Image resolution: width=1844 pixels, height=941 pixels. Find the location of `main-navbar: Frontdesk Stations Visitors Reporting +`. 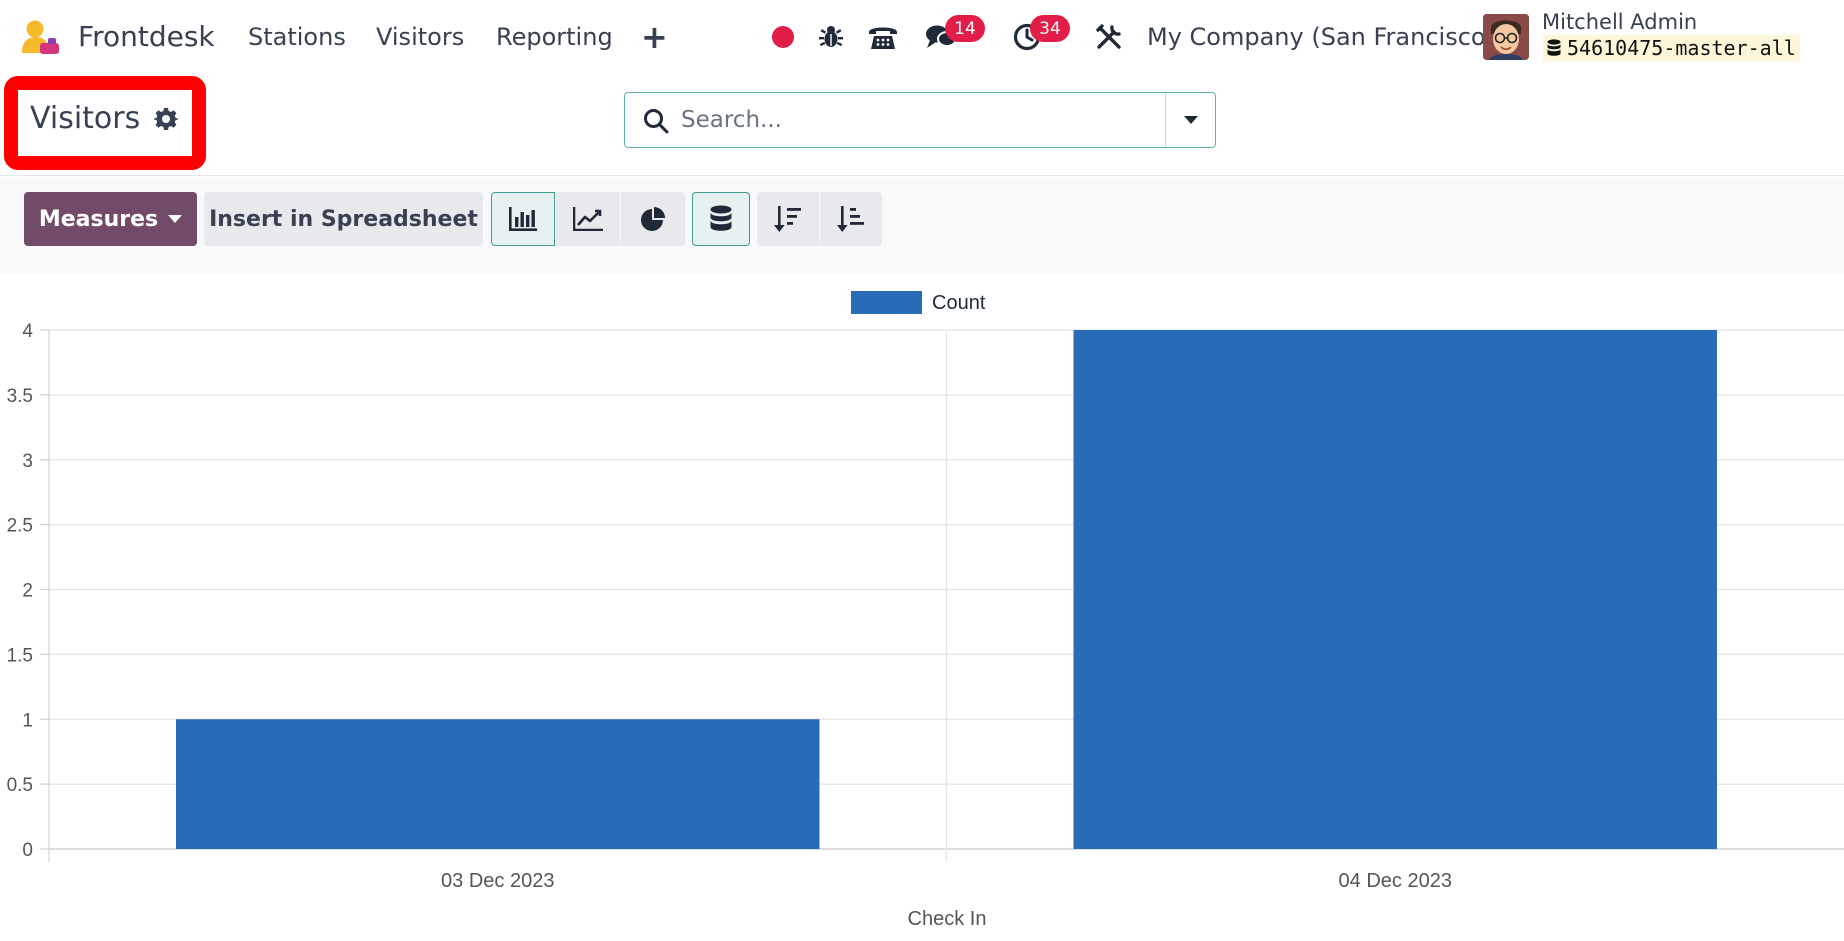

main-navbar: Frontdesk Stations Visitors Reporting + is located at coordinates (922, 37).